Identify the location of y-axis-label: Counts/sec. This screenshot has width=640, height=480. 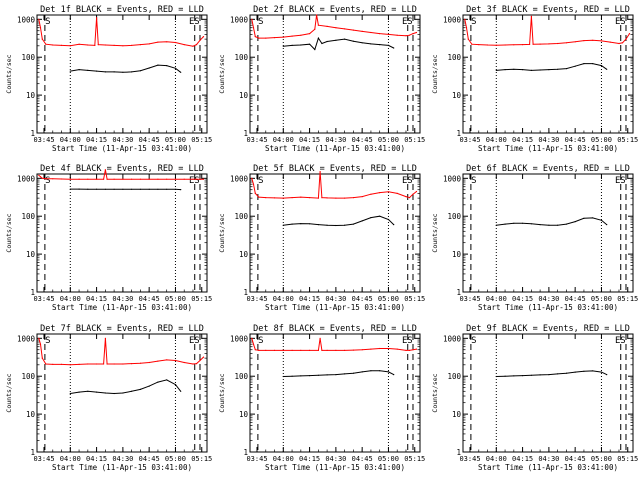
(222, 392).